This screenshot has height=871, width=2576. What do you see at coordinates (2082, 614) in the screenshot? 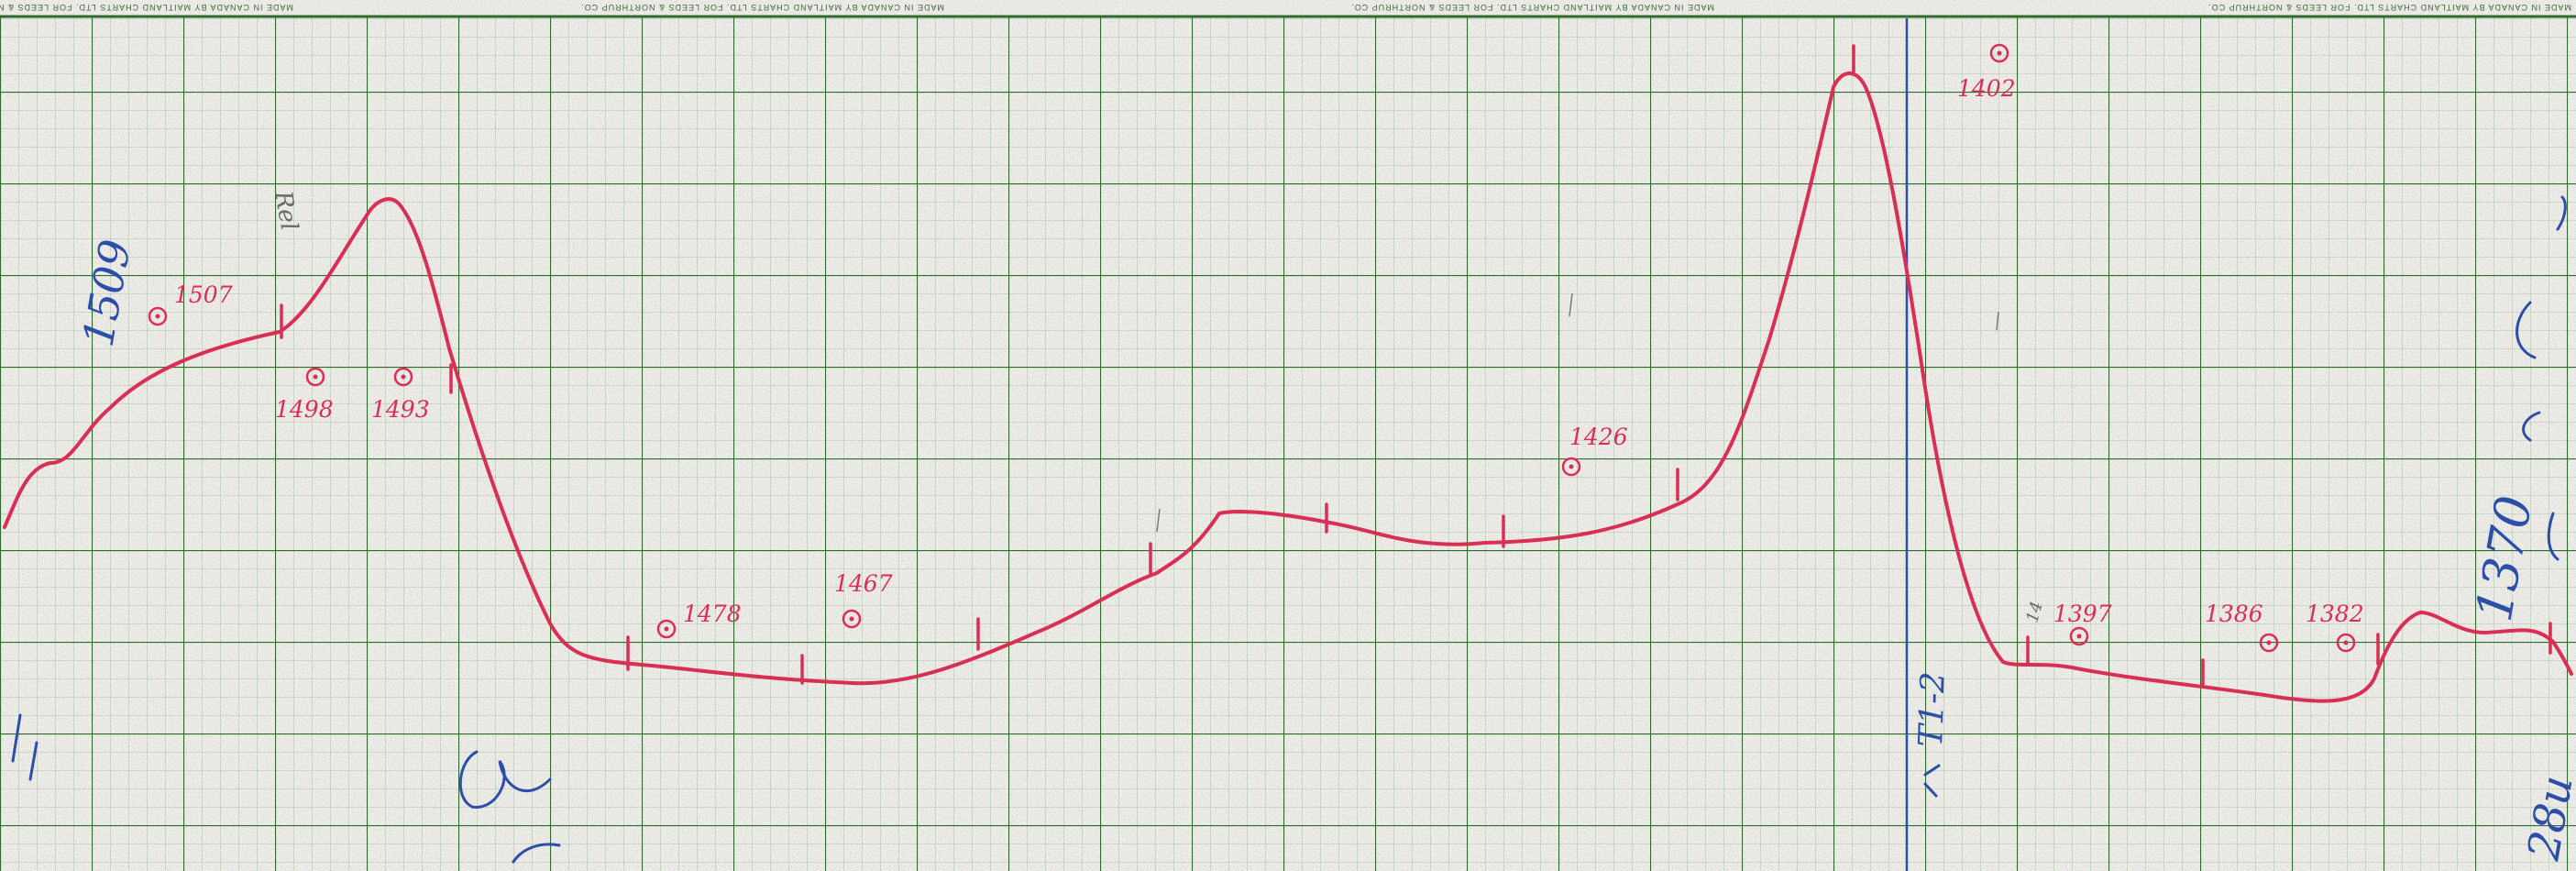
I see `annotation-1397: 1397` at bounding box center [2082, 614].